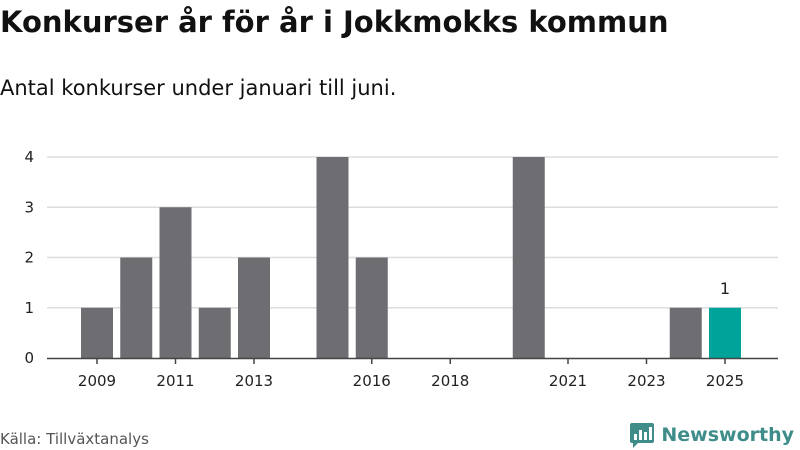 Image resolution: width=800 pixels, height=450 pixels. I want to click on bar-2024, so click(685, 332).